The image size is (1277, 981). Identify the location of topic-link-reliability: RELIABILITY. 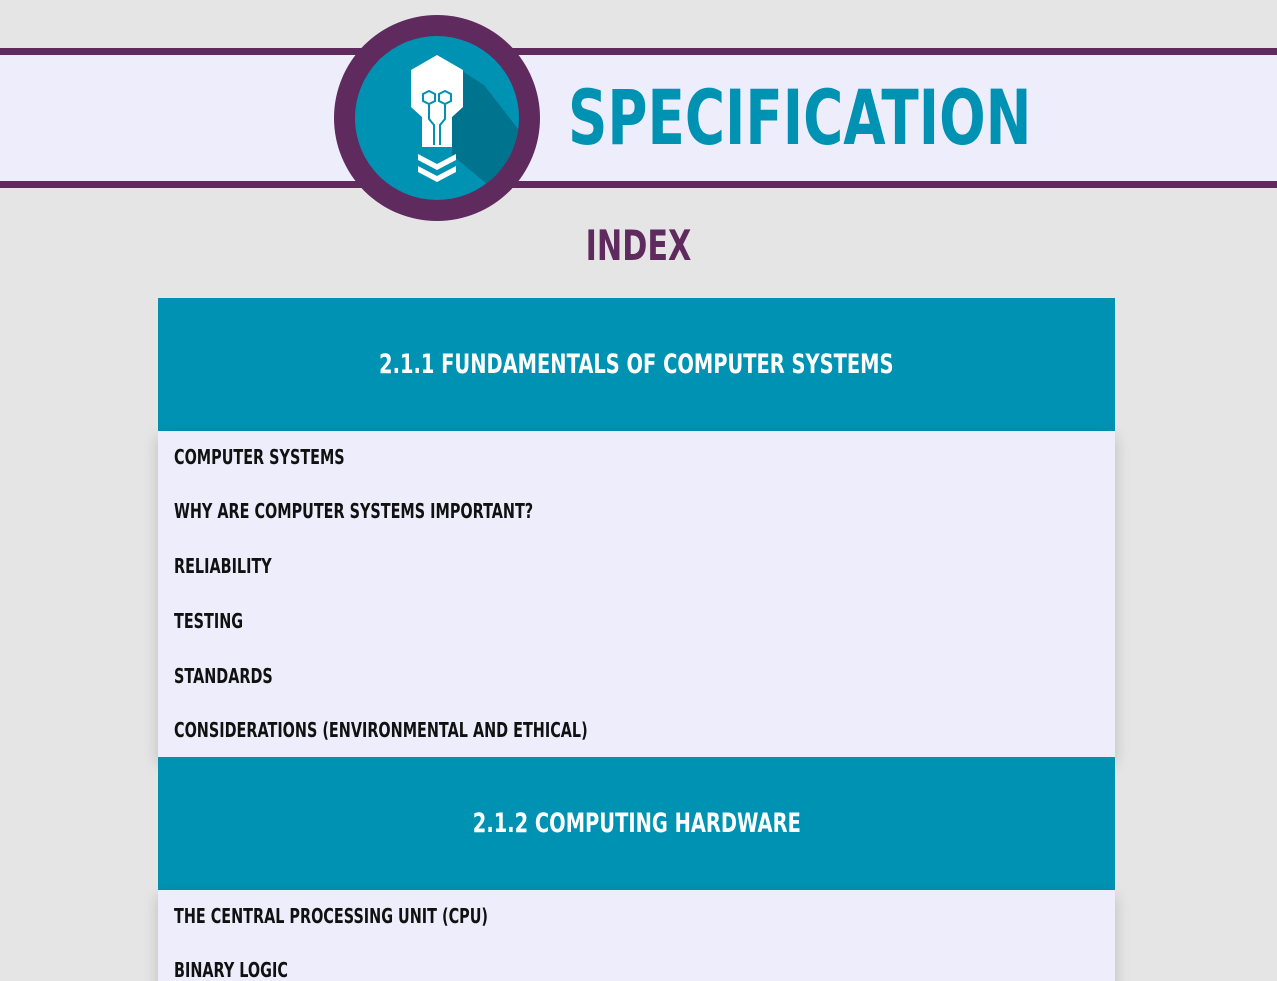
(644, 565).